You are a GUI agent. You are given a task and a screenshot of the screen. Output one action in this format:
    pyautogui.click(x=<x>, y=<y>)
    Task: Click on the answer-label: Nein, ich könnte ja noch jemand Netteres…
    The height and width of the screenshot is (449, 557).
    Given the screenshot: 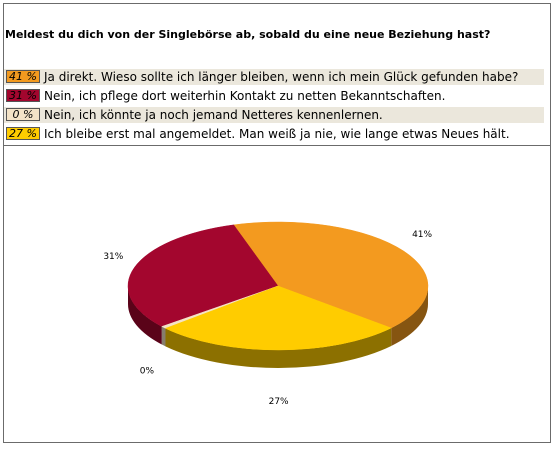 What is the action you would take?
    pyautogui.click(x=213, y=115)
    